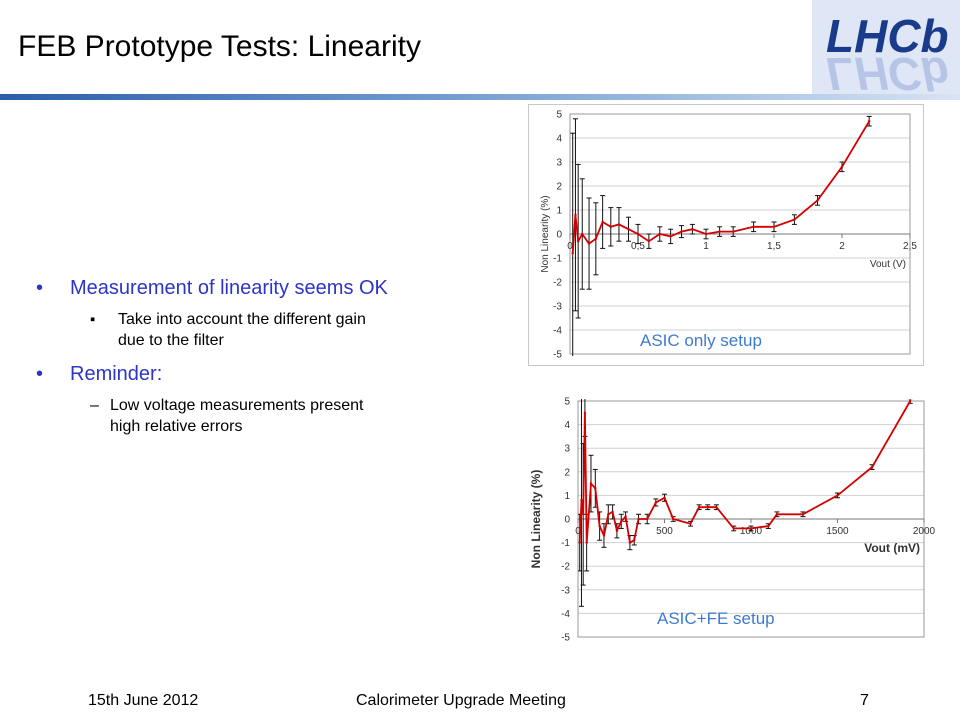 The width and height of the screenshot is (960, 720). What do you see at coordinates (242, 319) in the screenshot?
I see `sub-bullet-line: Take into account the different gain` at bounding box center [242, 319].